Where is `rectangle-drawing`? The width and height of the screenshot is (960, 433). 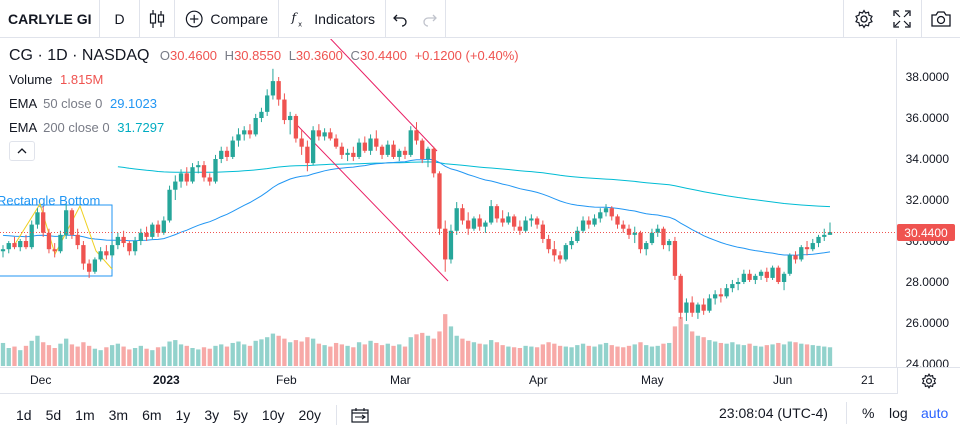
rectangle-drawing is located at coordinates (56, 240).